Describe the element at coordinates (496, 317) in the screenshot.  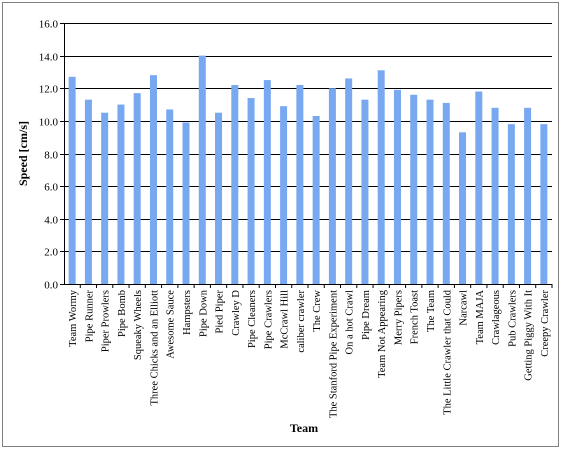
I see `x-tick-label: Crawlageous` at that location.